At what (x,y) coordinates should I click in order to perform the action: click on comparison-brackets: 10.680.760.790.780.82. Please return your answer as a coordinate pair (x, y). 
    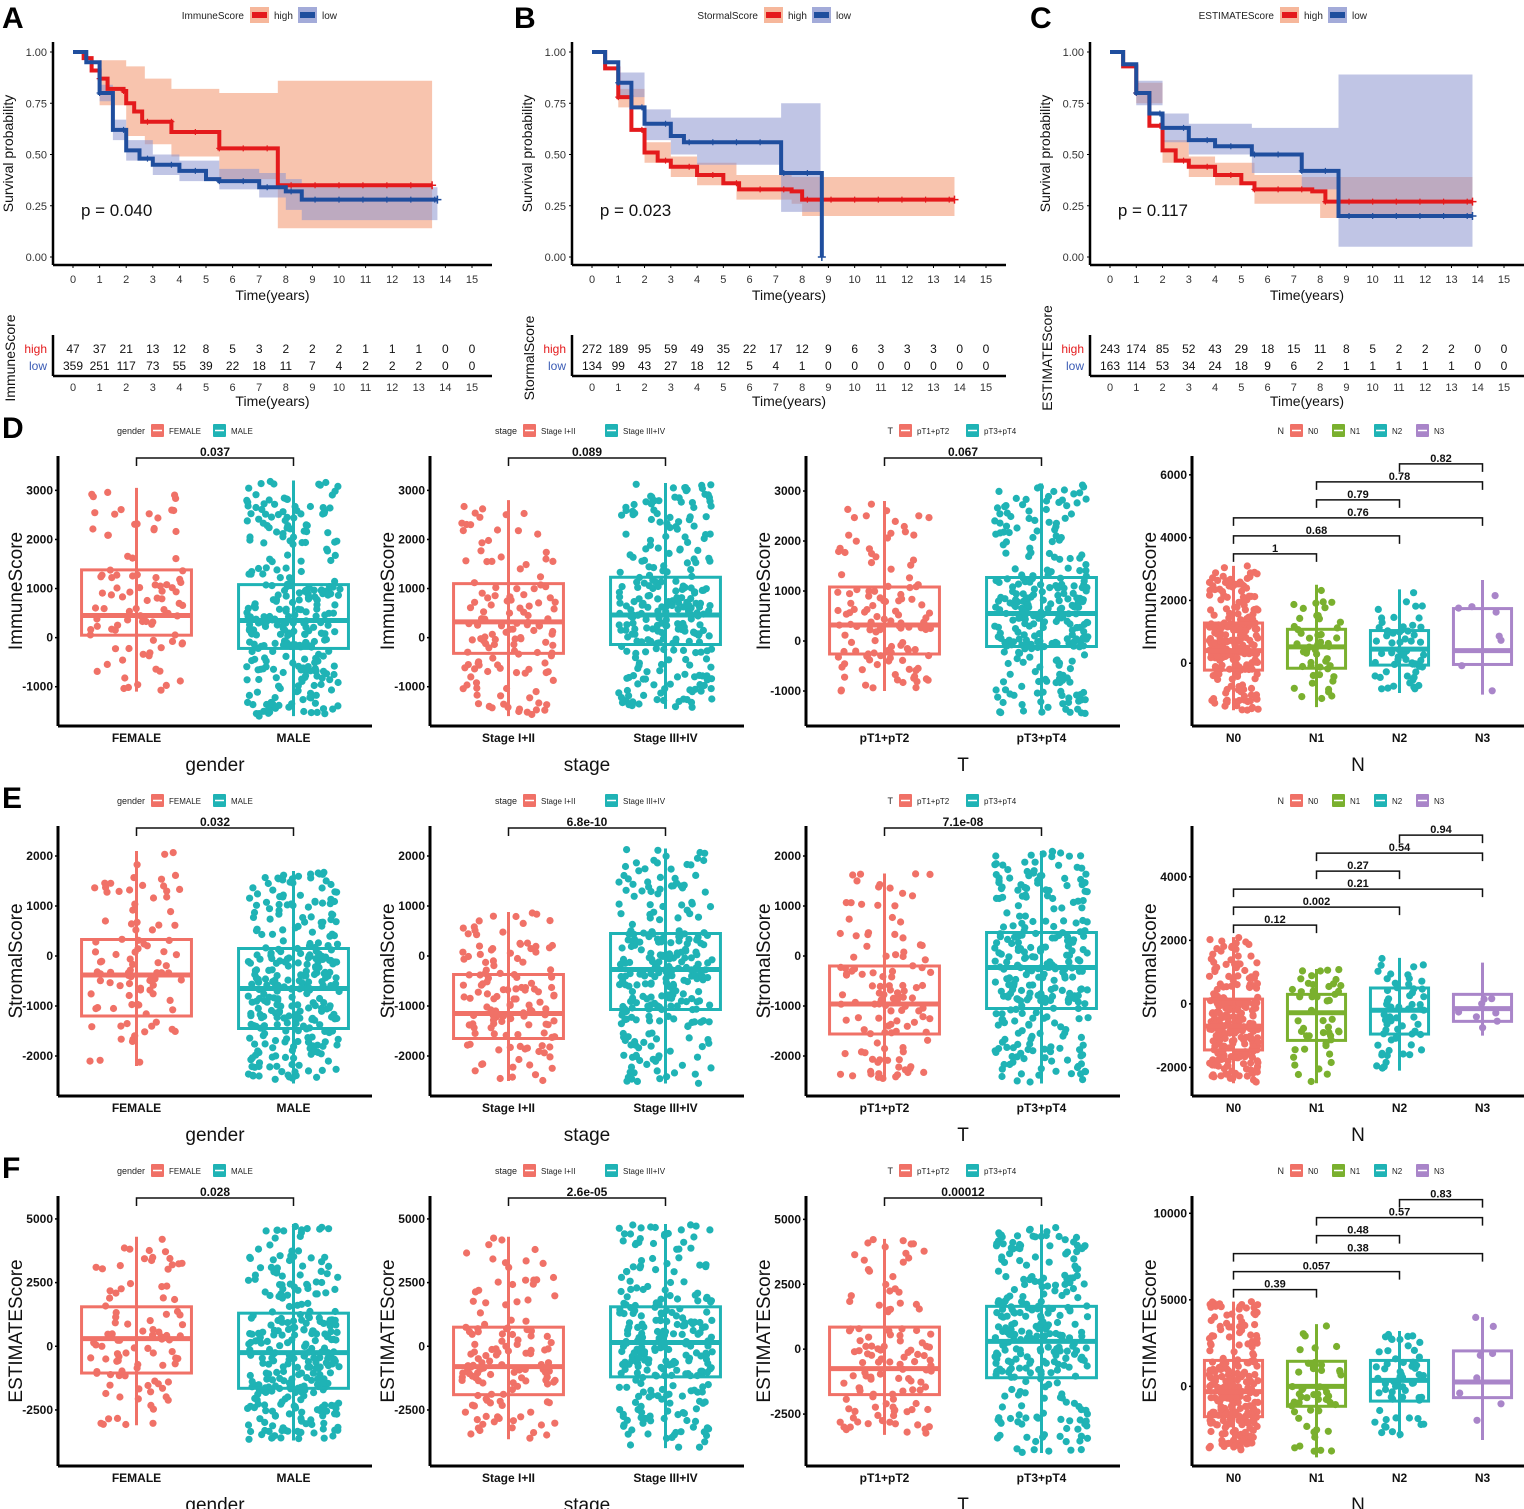
    Looking at the image, I should click on (1358, 507).